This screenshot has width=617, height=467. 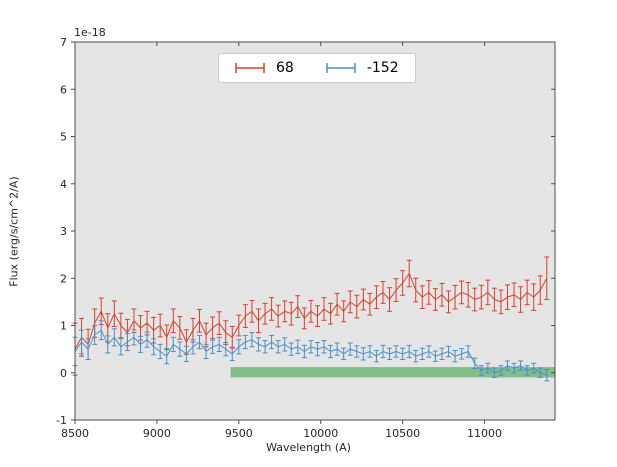 I want to click on svg-text: 10500, so click(x=402, y=433).